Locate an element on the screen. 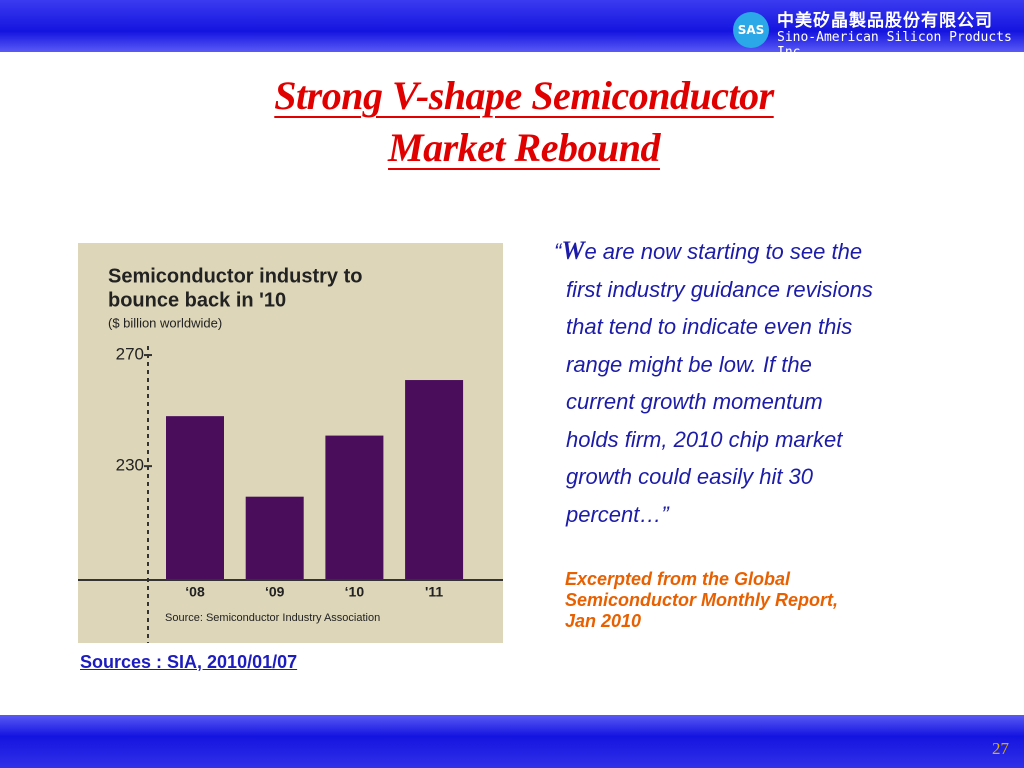  x-tick-label: ‘09 is located at coordinates (275, 592).